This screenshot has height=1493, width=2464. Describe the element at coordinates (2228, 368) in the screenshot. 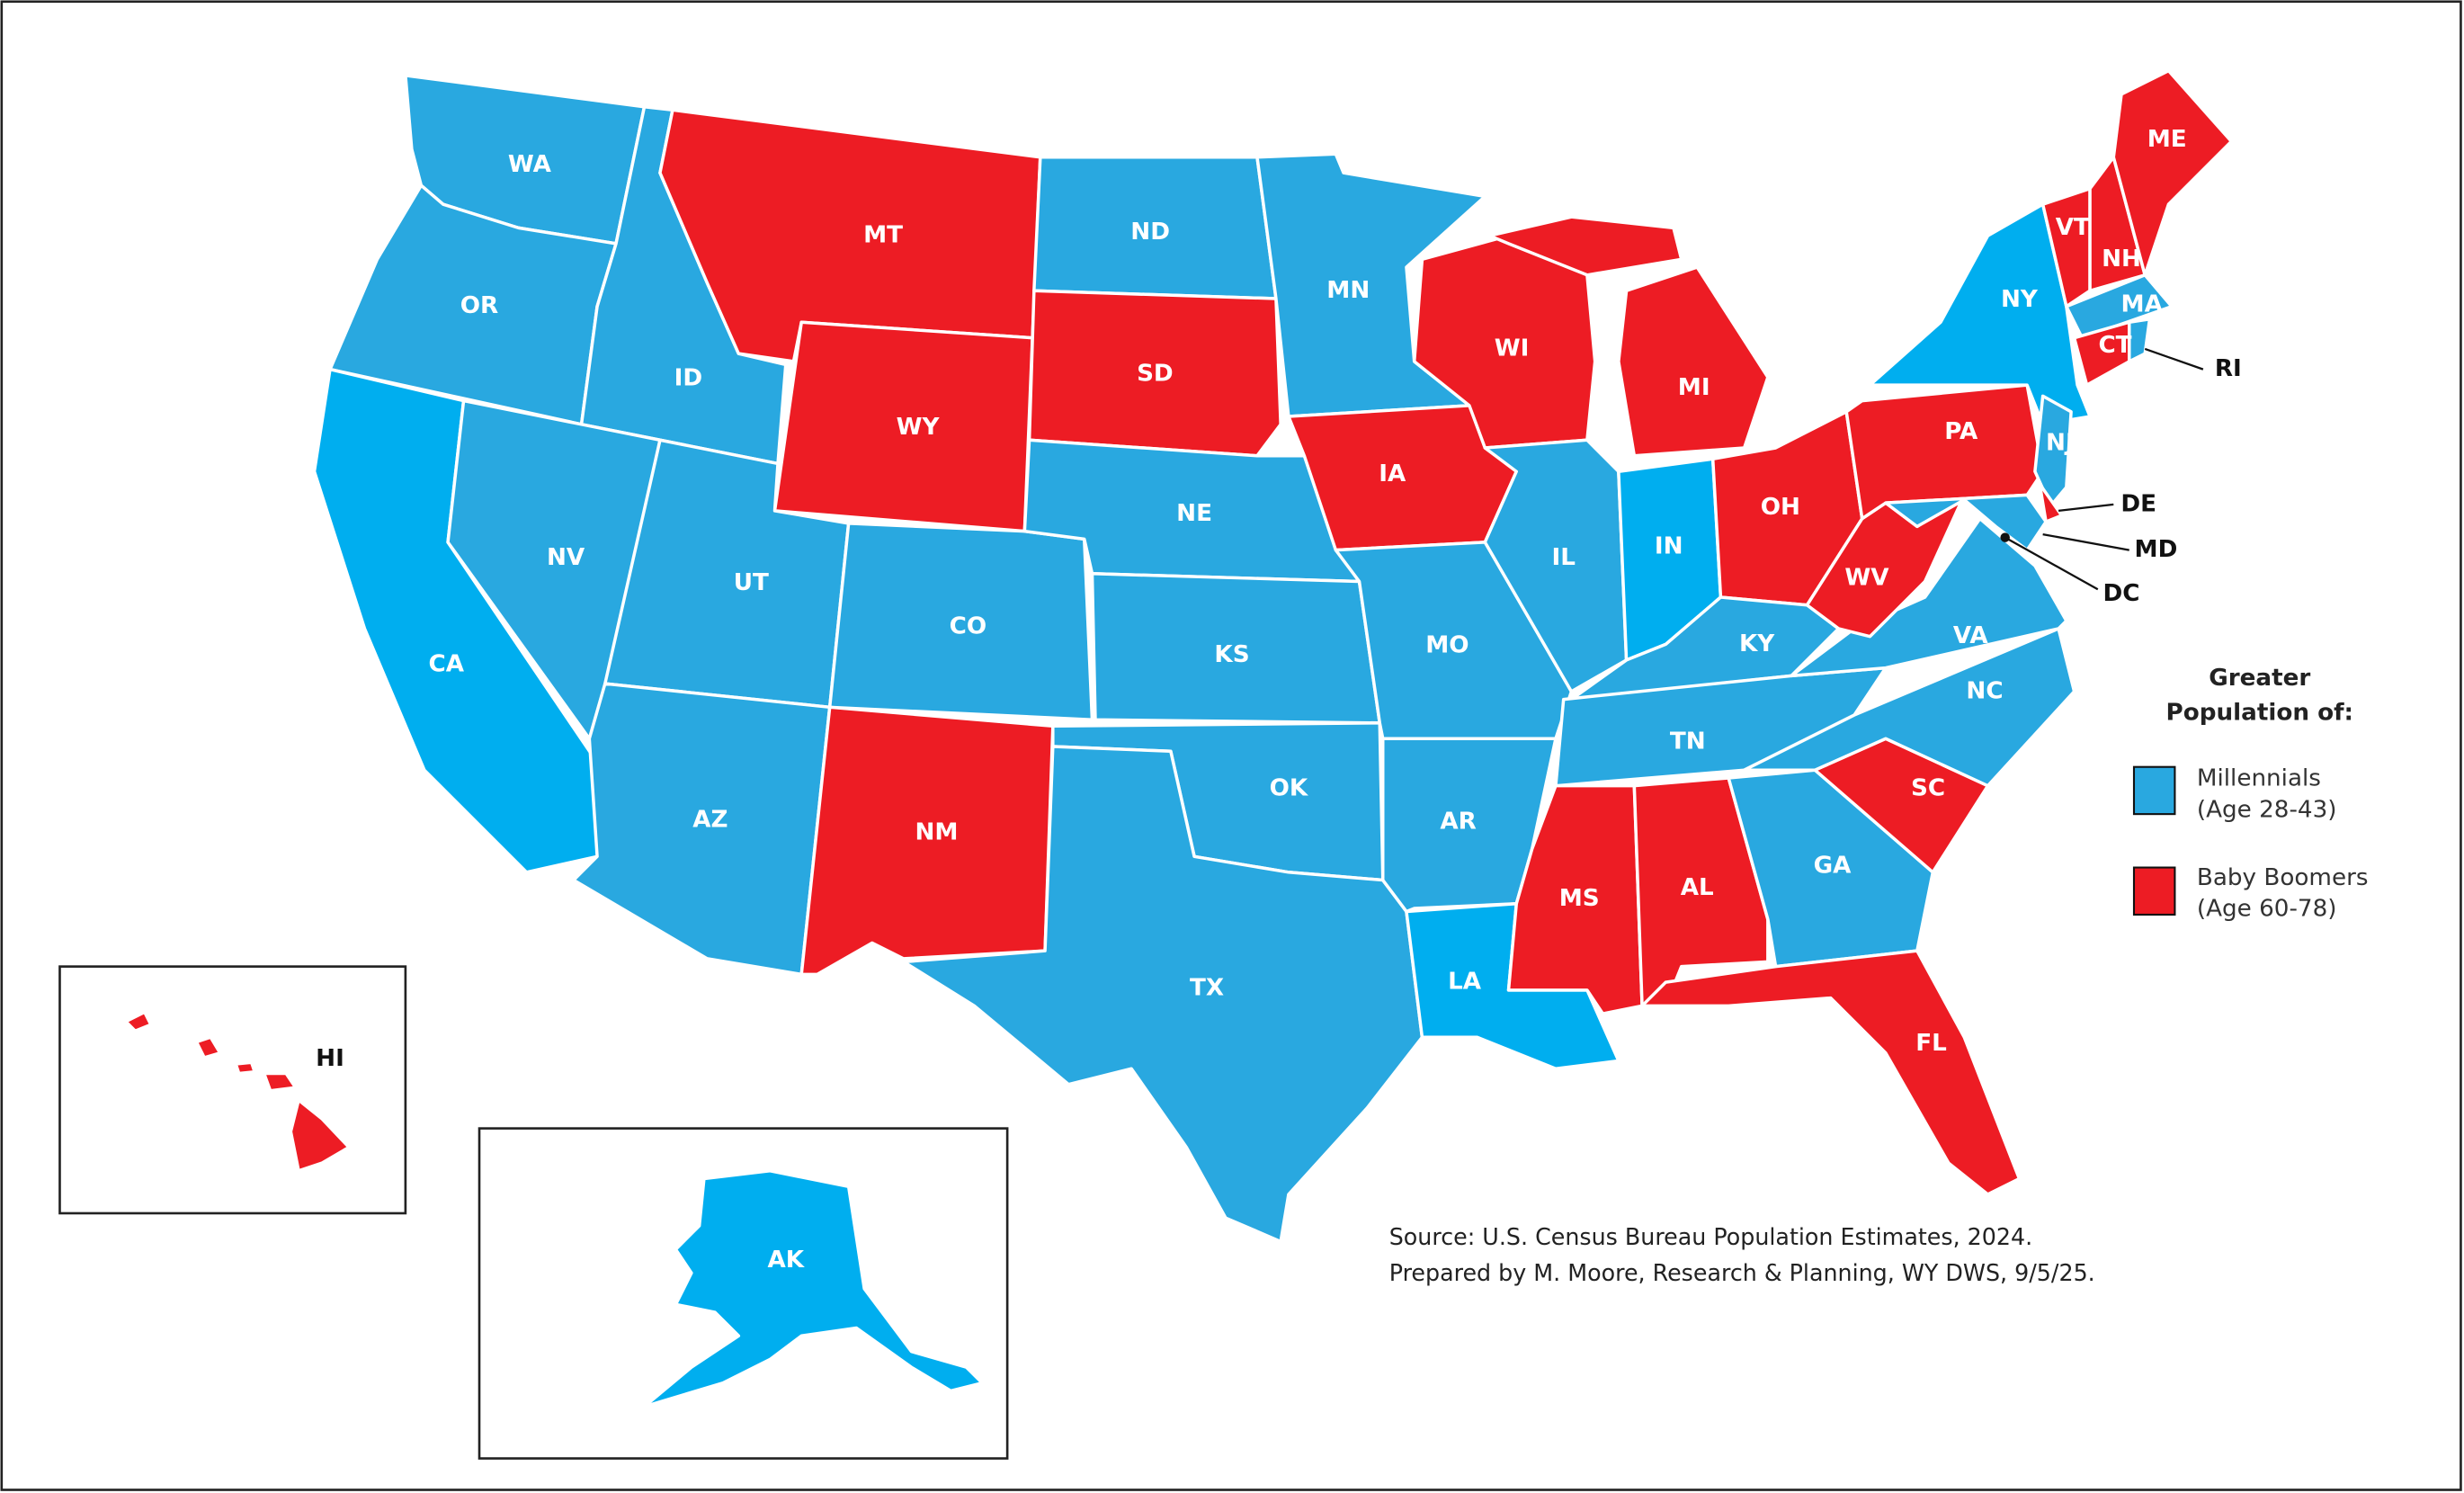

I see `state-label-ri: RI` at that location.